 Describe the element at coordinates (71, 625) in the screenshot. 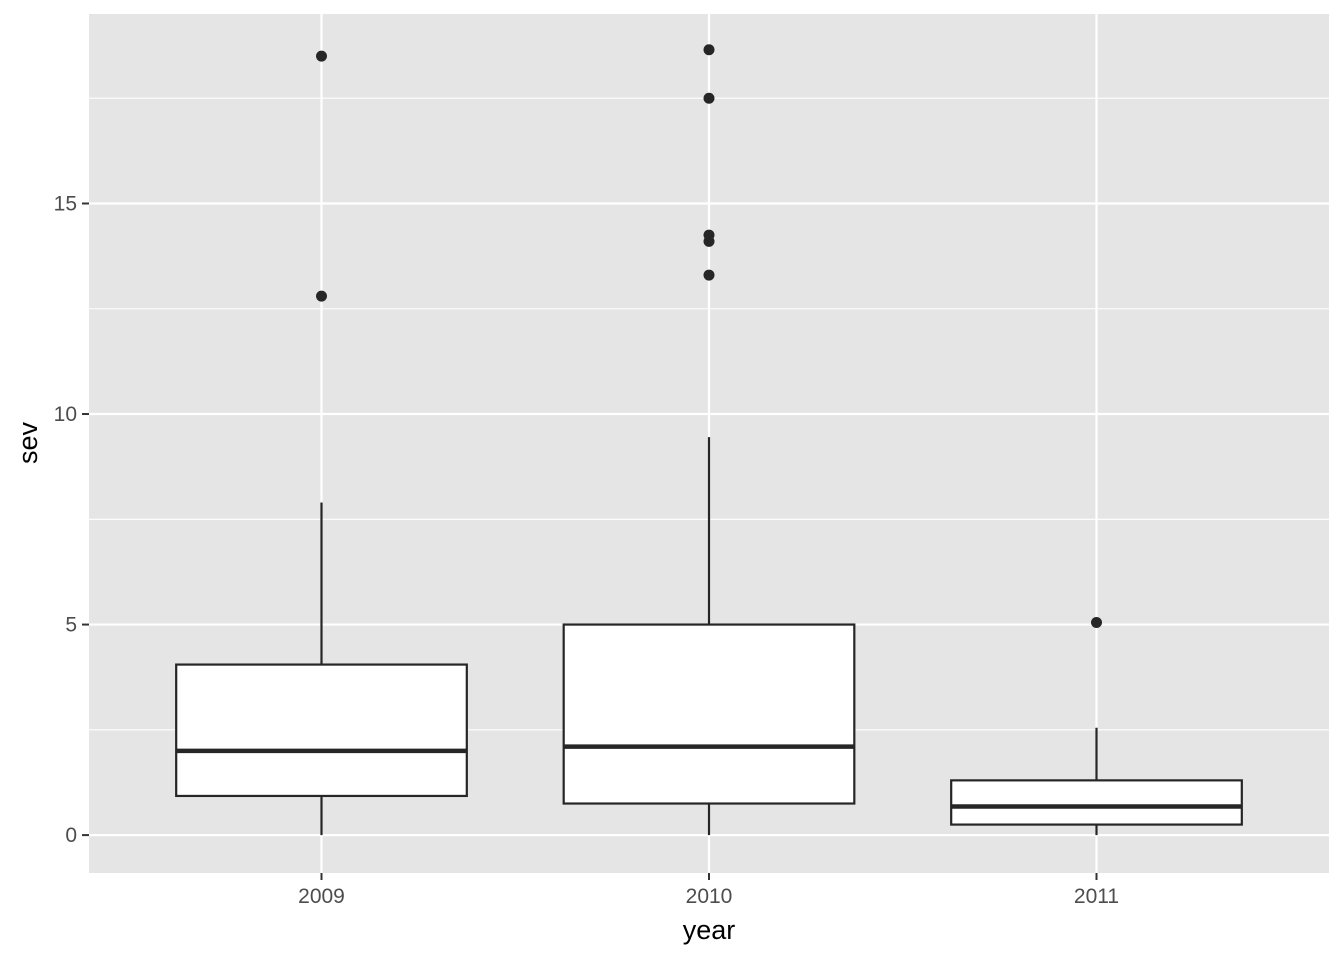

I see `y-tick-label: 5` at that location.